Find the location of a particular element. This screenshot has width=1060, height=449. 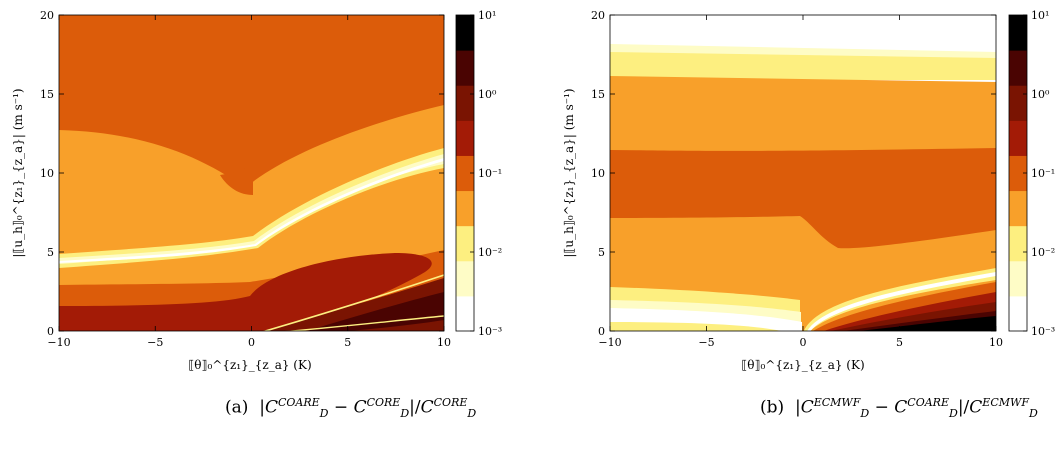

b-fill-top-yellow2 is located at coordinates (803, 66).